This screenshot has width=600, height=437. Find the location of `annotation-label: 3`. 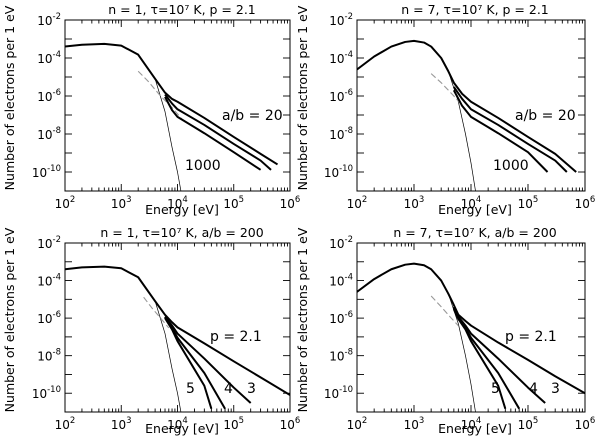

annotation-label: 3 is located at coordinates (555, 389).